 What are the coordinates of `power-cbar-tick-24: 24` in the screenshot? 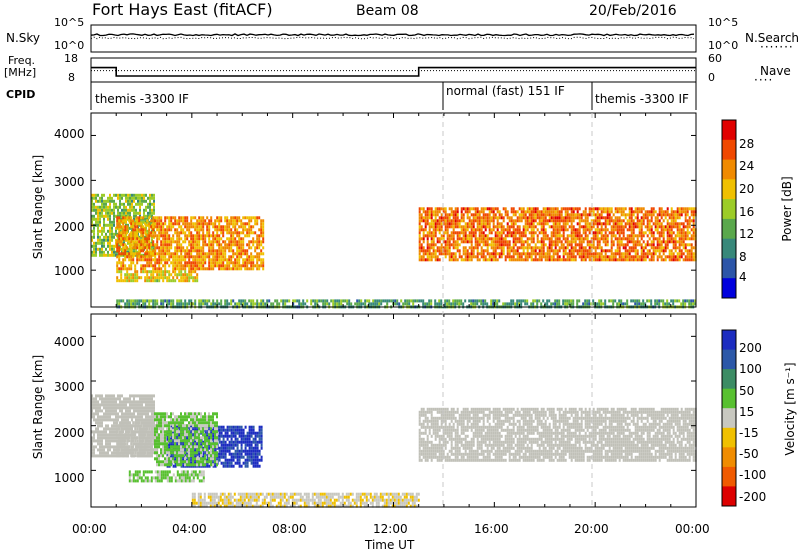 It's located at (747, 166).